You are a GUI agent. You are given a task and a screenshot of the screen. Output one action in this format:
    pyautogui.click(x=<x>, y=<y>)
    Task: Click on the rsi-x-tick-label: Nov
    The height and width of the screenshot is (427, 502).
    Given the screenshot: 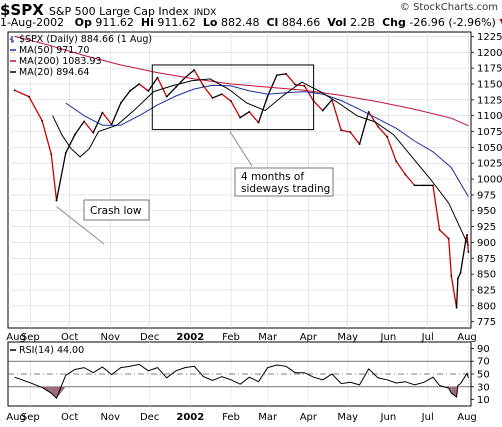 What is the action you would take?
    pyautogui.click(x=111, y=417)
    